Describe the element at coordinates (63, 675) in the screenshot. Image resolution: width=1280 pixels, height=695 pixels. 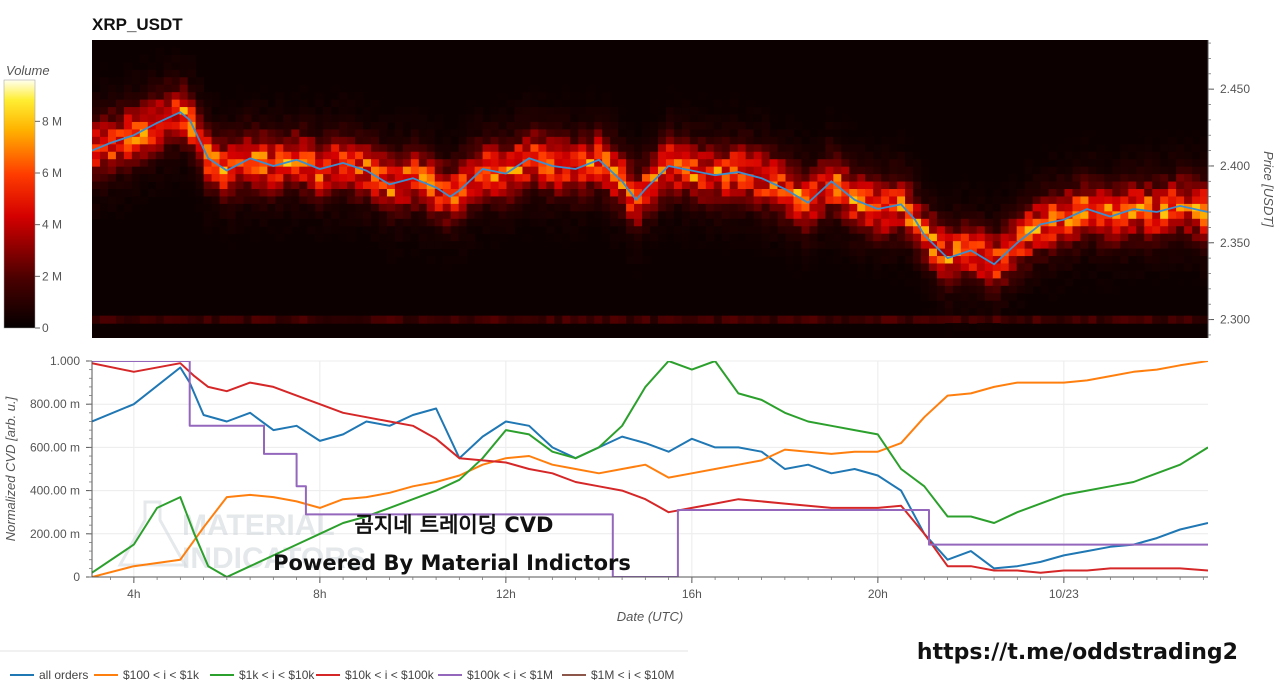
I see `legend-item: all orders` at that location.